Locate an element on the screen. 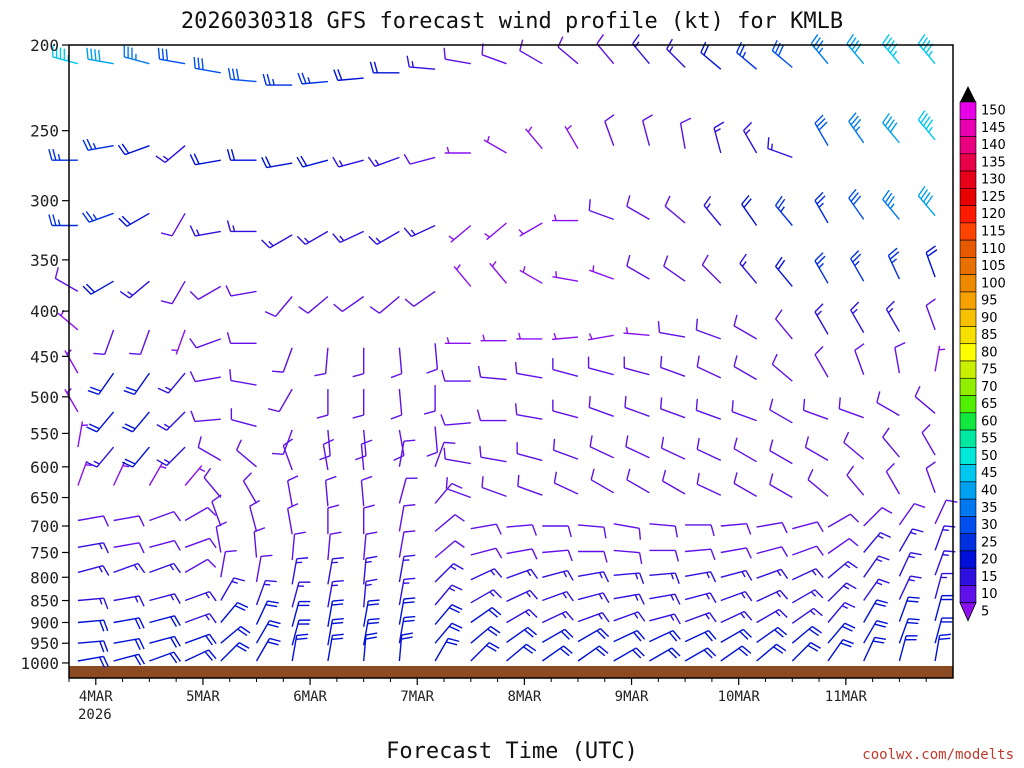  y-tick-label: 500 is located at coordinates (44, 397).